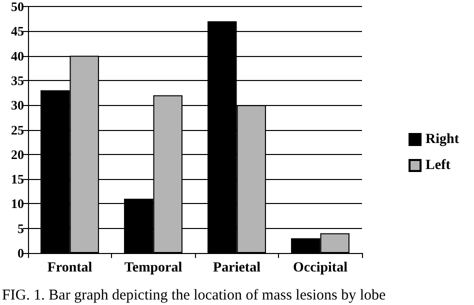 This screenshot has width=474, height=305. Describe the element at coordinates (17, 154) in the screenshot. I see `y-tick-label: 20` at that location.